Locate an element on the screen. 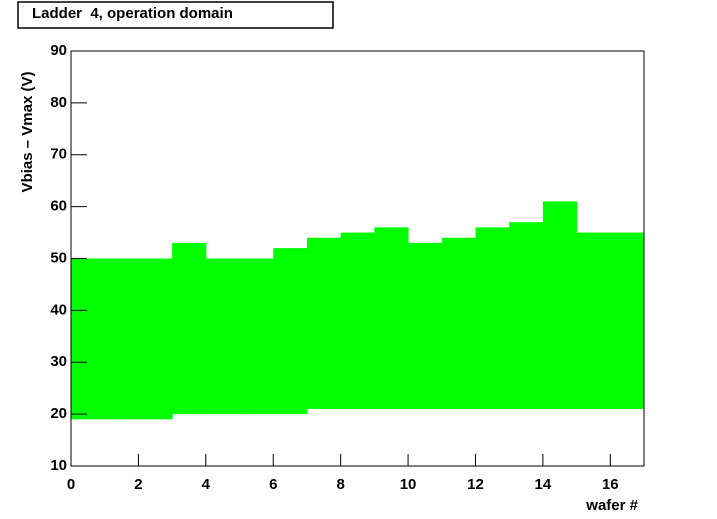 This screenshot has height=519, width=717. x-tick-label: 10 is located at coordinates (408, 484).